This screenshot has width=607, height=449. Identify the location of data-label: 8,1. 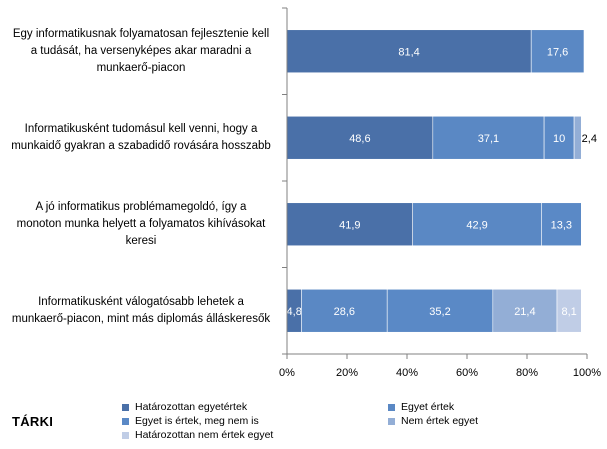
(569, 312).